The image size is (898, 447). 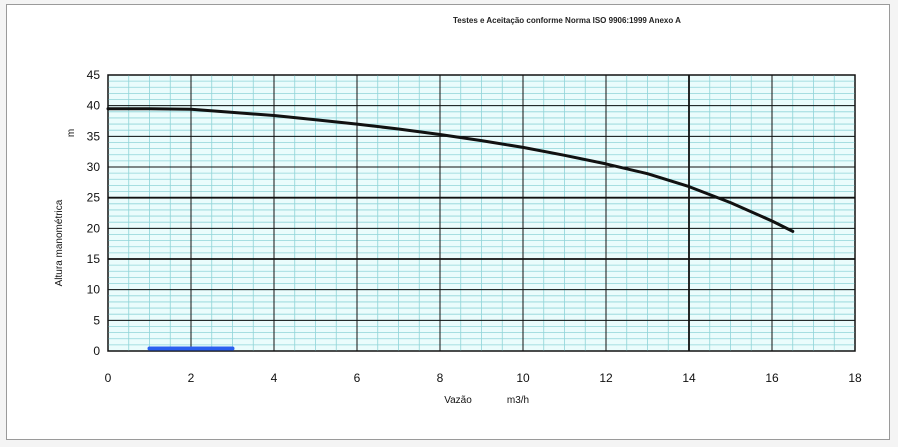 What do you see at coordinates (59, 242) in the screenshot?
I see `y-axis-title: Altura manométrica` at bounding box center [59, 242].